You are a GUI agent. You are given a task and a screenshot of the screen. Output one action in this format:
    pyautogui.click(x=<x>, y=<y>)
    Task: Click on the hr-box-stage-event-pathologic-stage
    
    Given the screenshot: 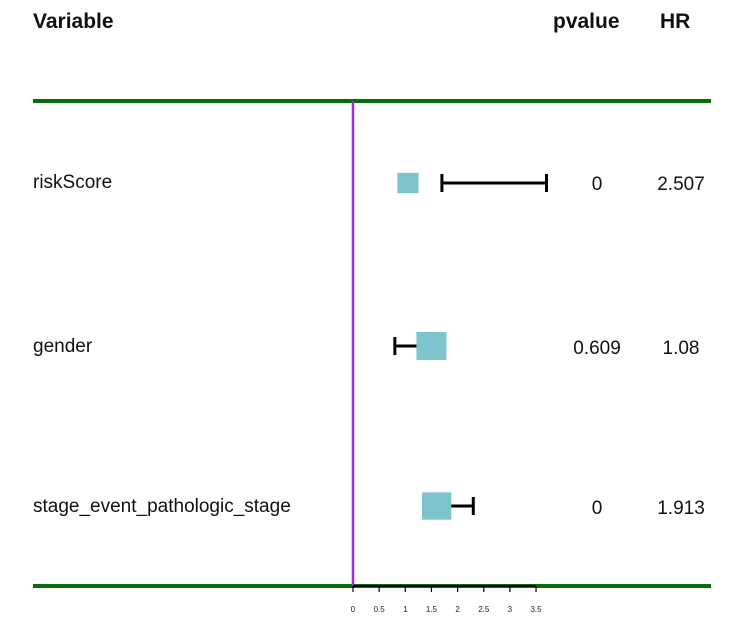 What is the action you would take?
    pyautogui.click(x=437, y=506)
    